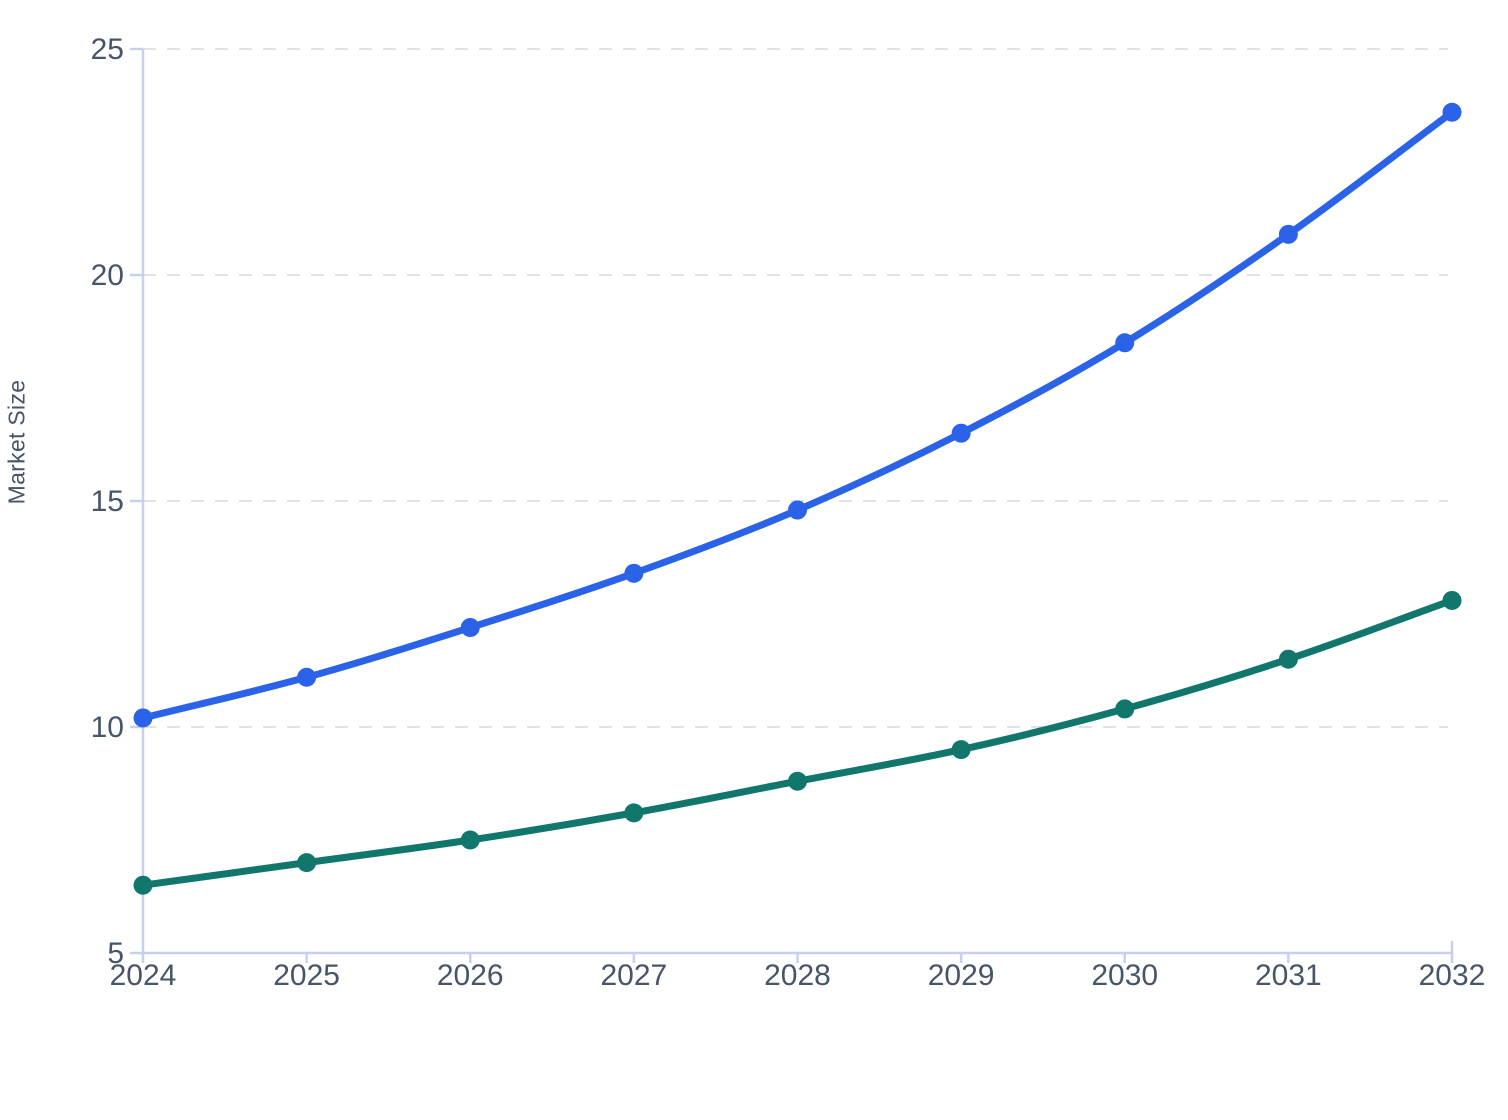 Image resolution: width=1508 pixels, height=1120 pixels. Describe the element at coordinates (1288, 659) in the screenshot. I see `data-point-green-series-2031` at that location.